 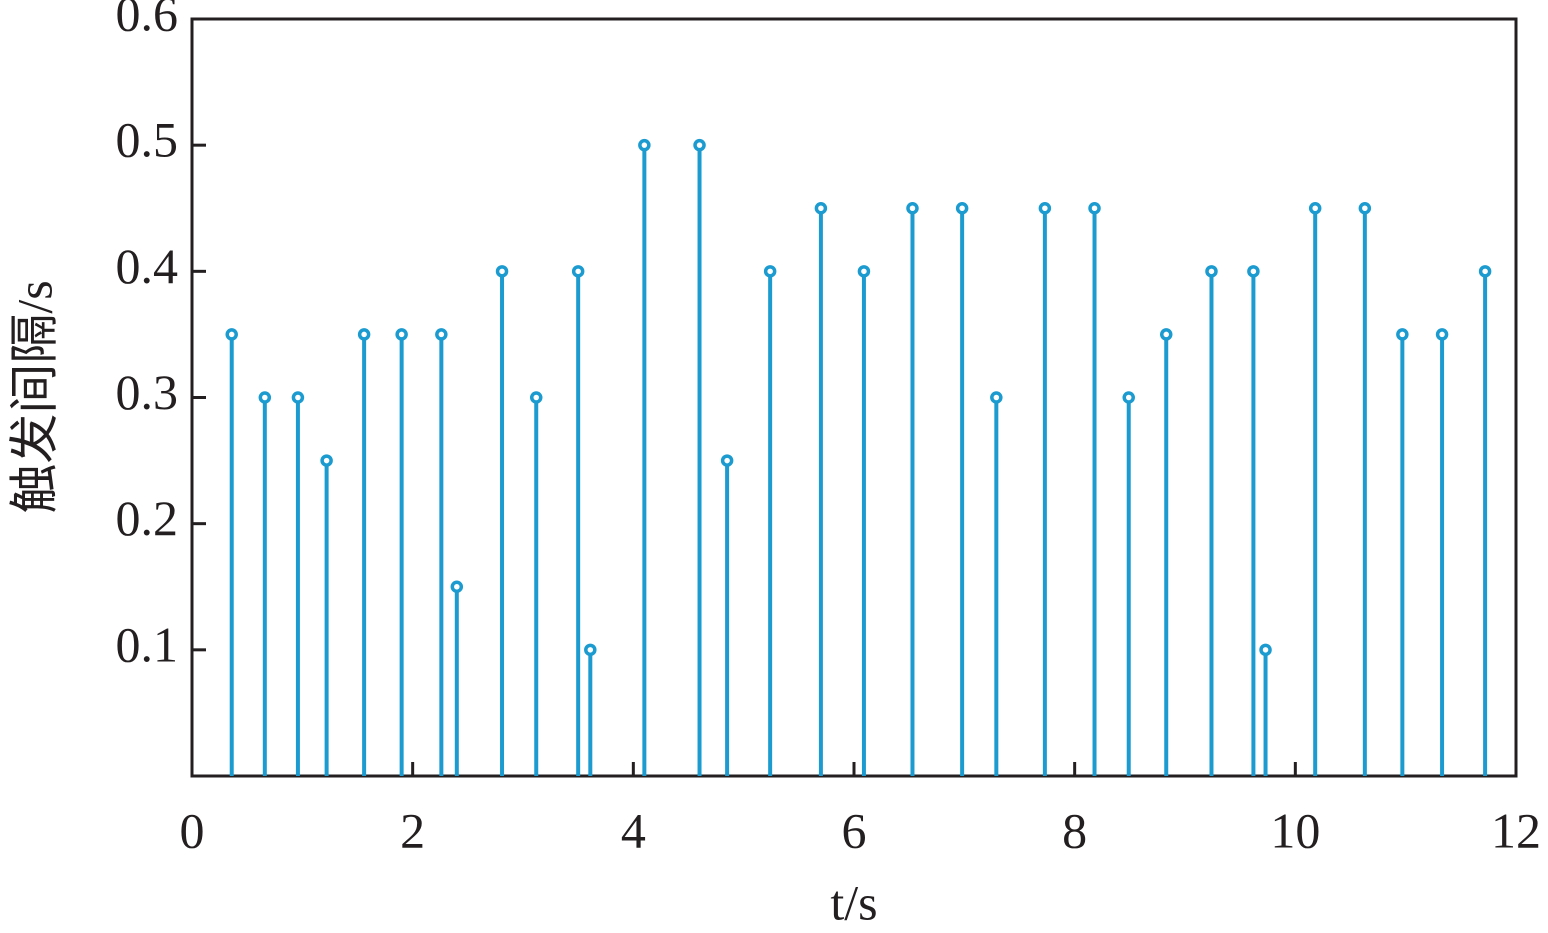 I want to click on x-tick-label: 12, so click(x=1516, y=830).